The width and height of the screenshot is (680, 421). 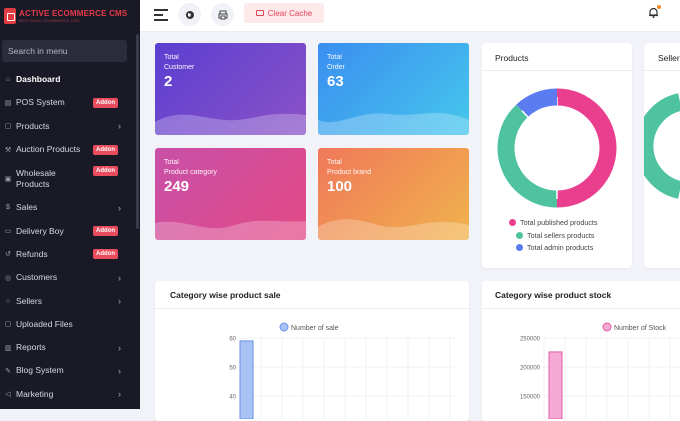 What do you see at coordinates (232, 340) in the screenshot?
I see `y-tick-label: 60` at bounding box center [232, 340].